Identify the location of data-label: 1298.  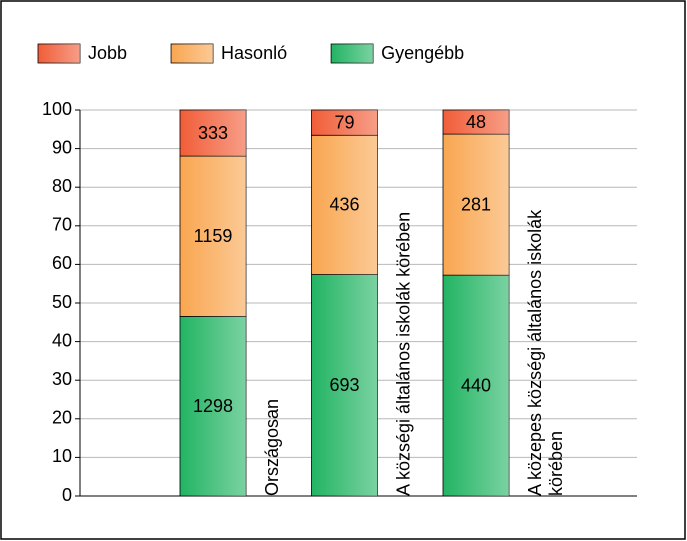
(213, 406).